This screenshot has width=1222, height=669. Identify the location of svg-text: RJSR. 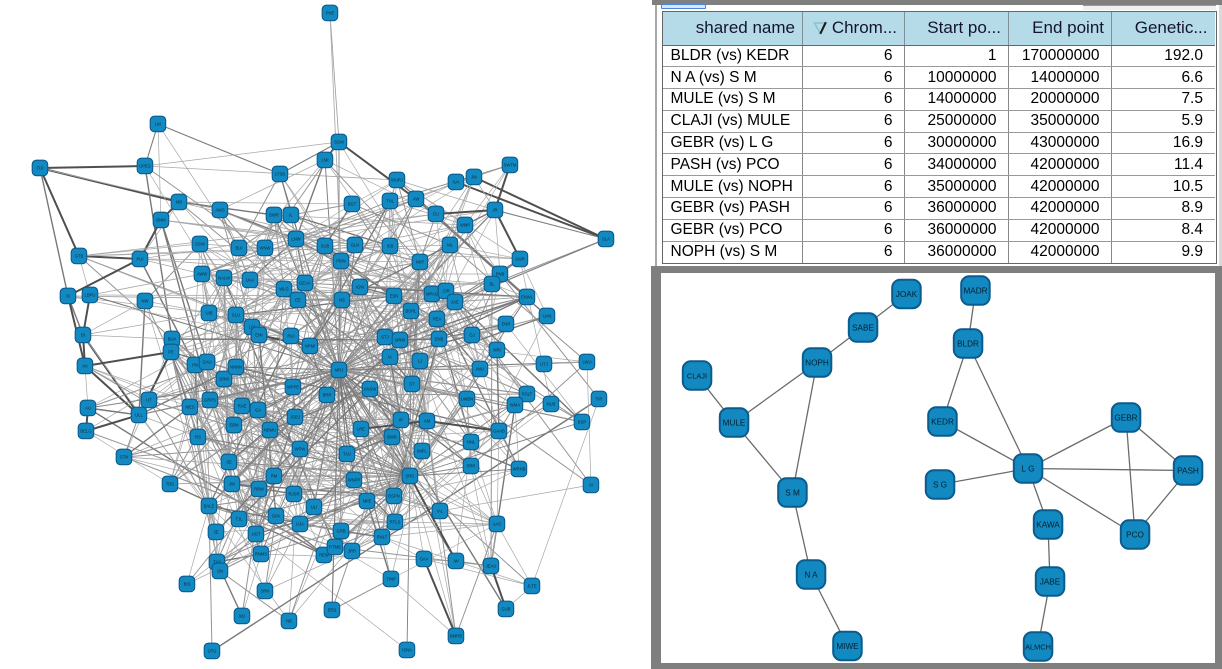
(294, 494).